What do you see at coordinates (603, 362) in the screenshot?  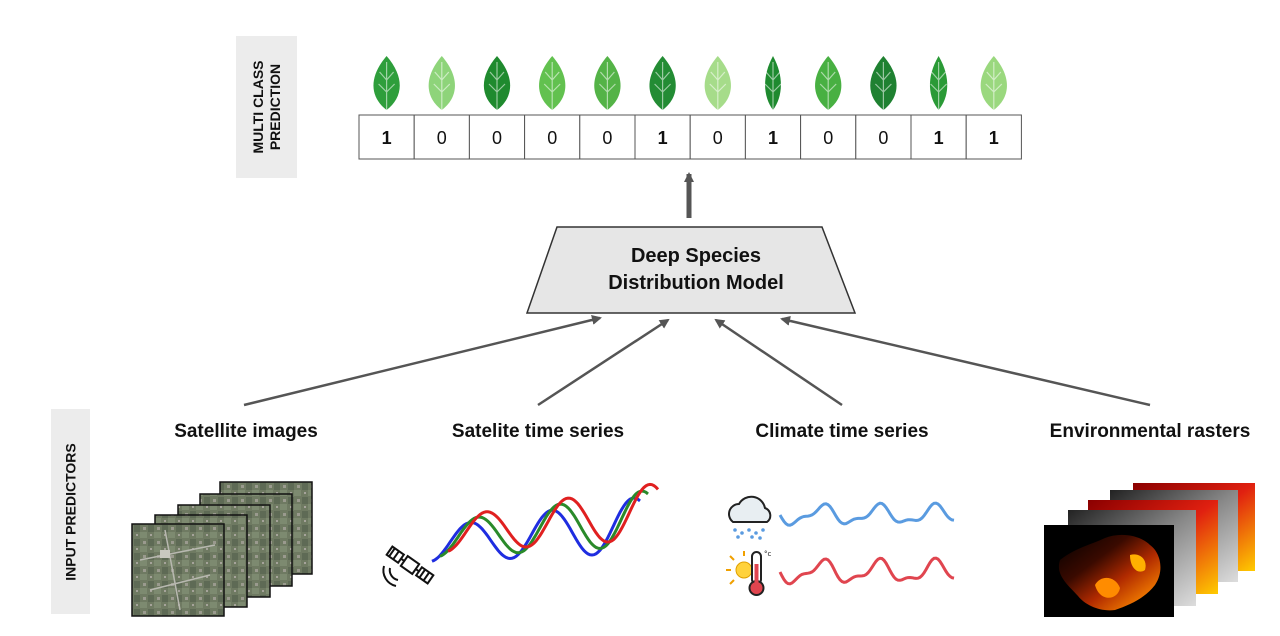 I see `input-arrow-satellite-time-series` at bounding box center [603, 362].